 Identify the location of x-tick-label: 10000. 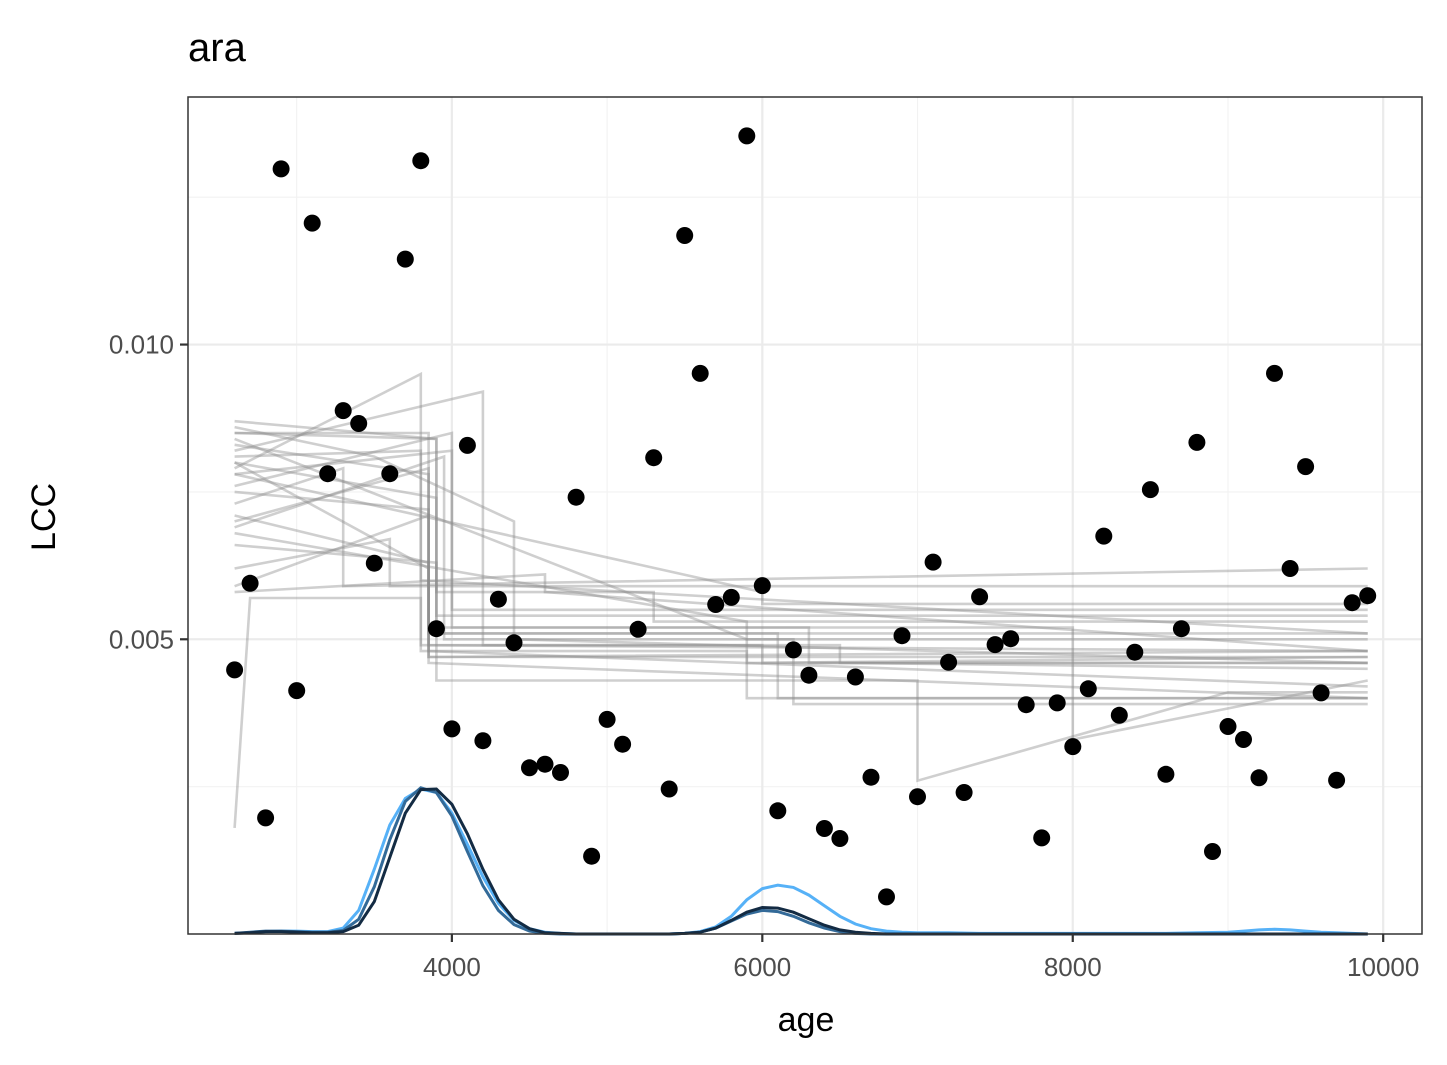
(1383, 967).